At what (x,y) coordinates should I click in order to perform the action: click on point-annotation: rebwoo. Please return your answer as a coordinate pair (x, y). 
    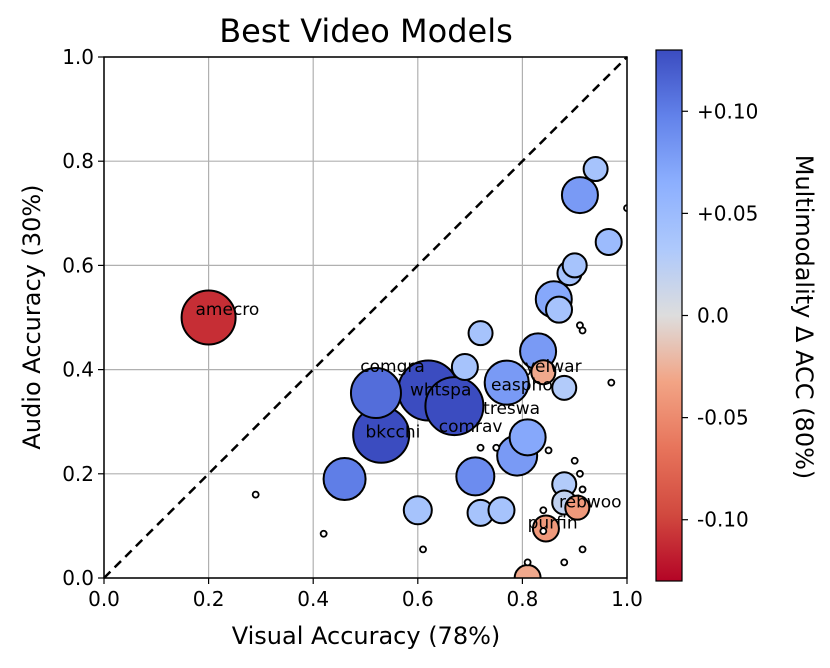
    Looking at the image, I should click on (590, 503).